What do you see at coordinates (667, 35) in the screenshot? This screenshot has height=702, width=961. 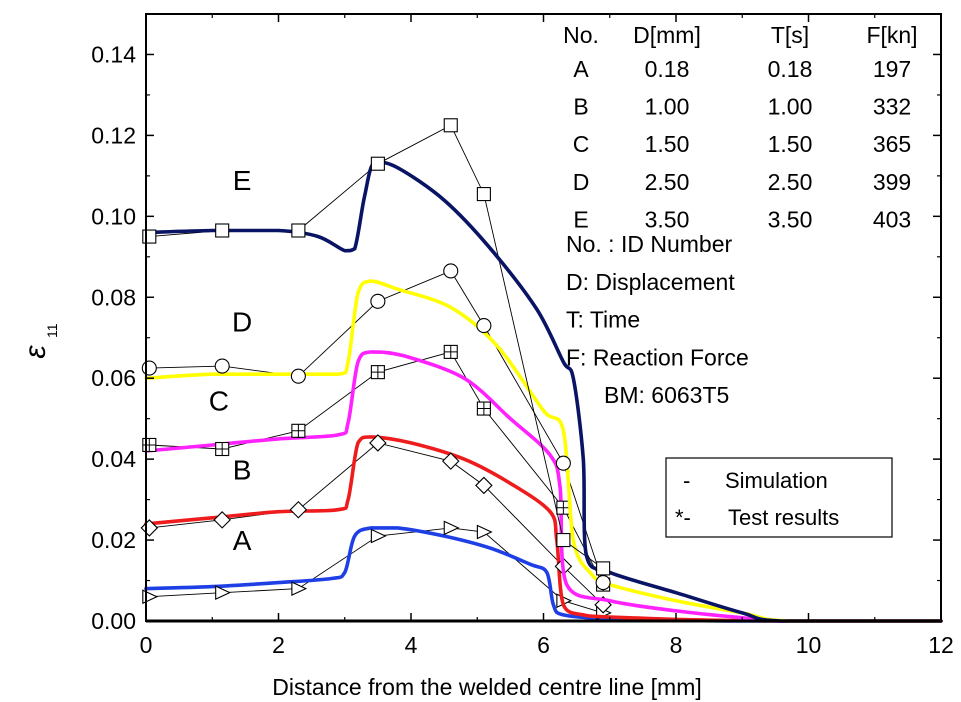 I see `info-header-1: D[mm]` at bounding box center [667, 35].